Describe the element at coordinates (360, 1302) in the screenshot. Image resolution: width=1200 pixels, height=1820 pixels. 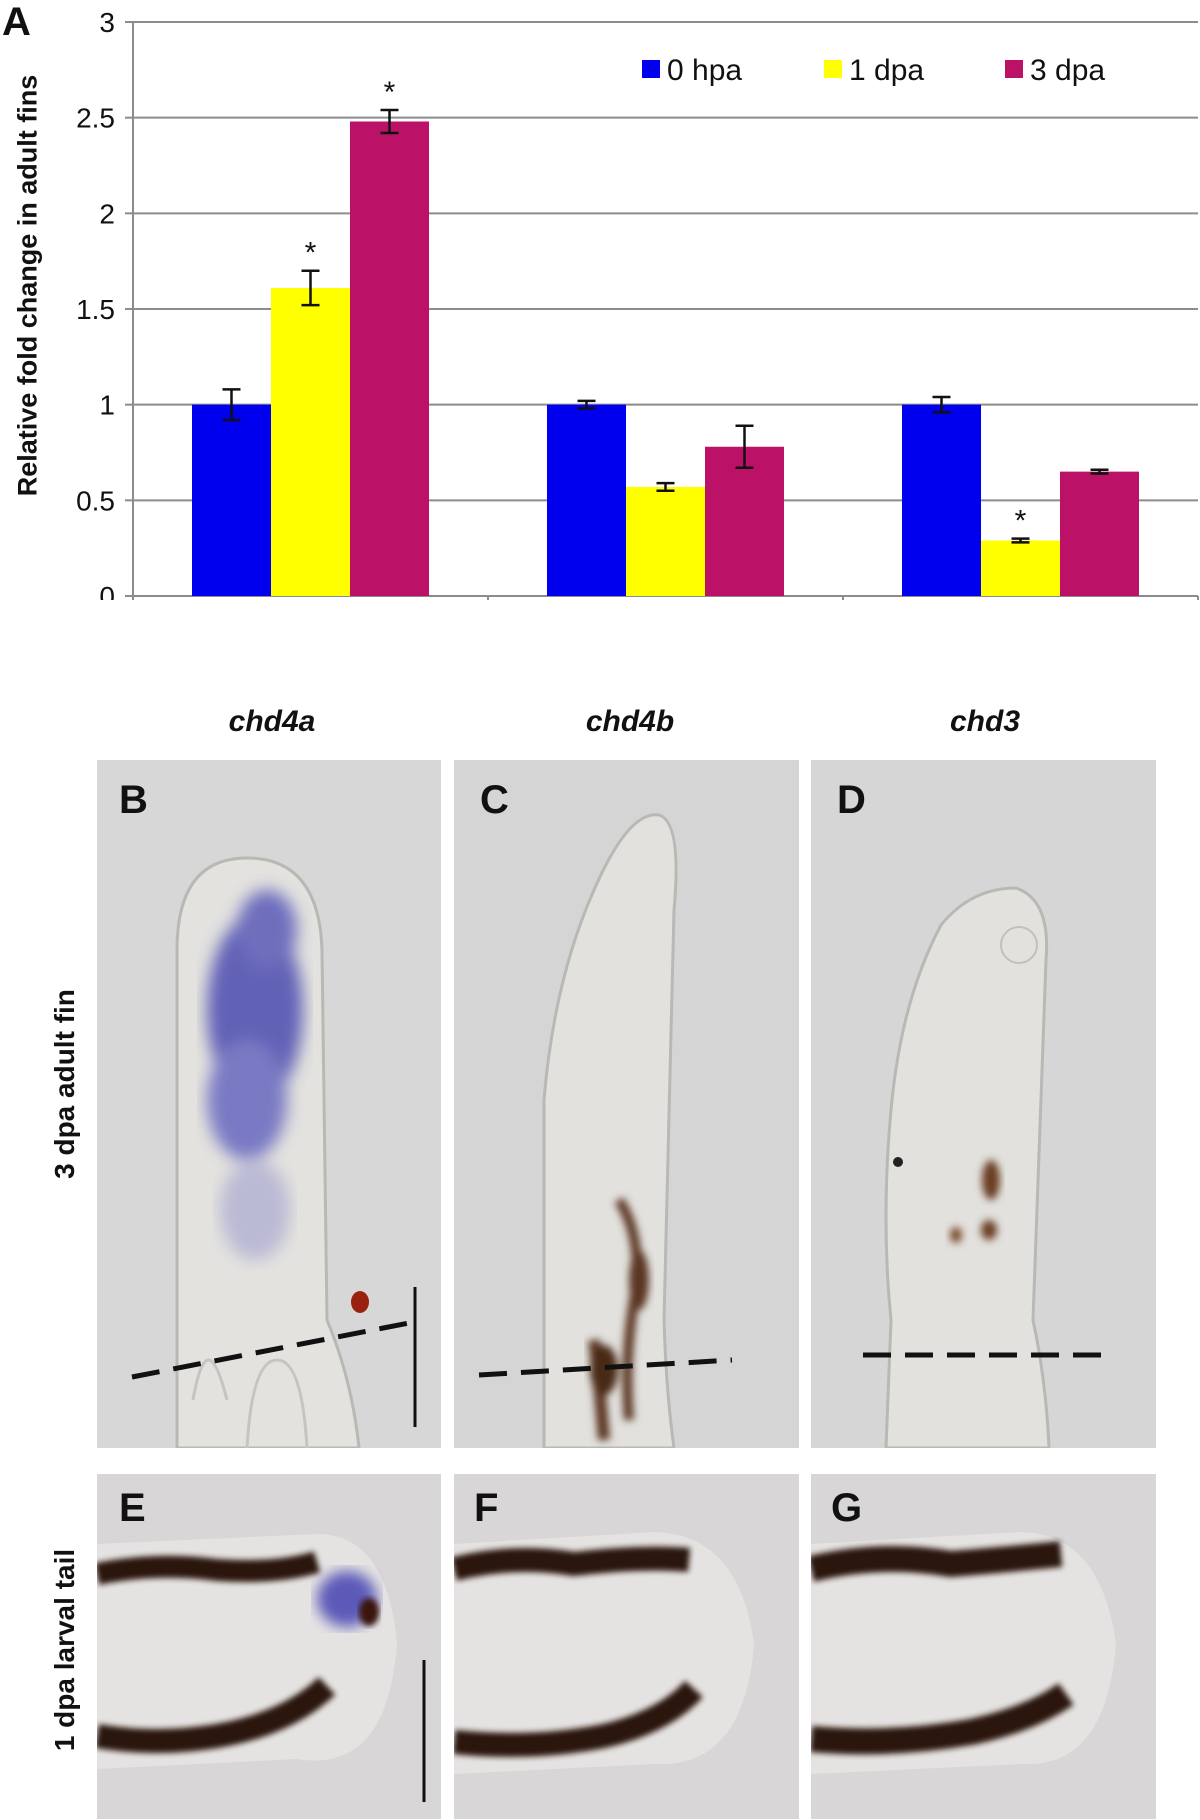
I see `pigment-spot-b` at that location.